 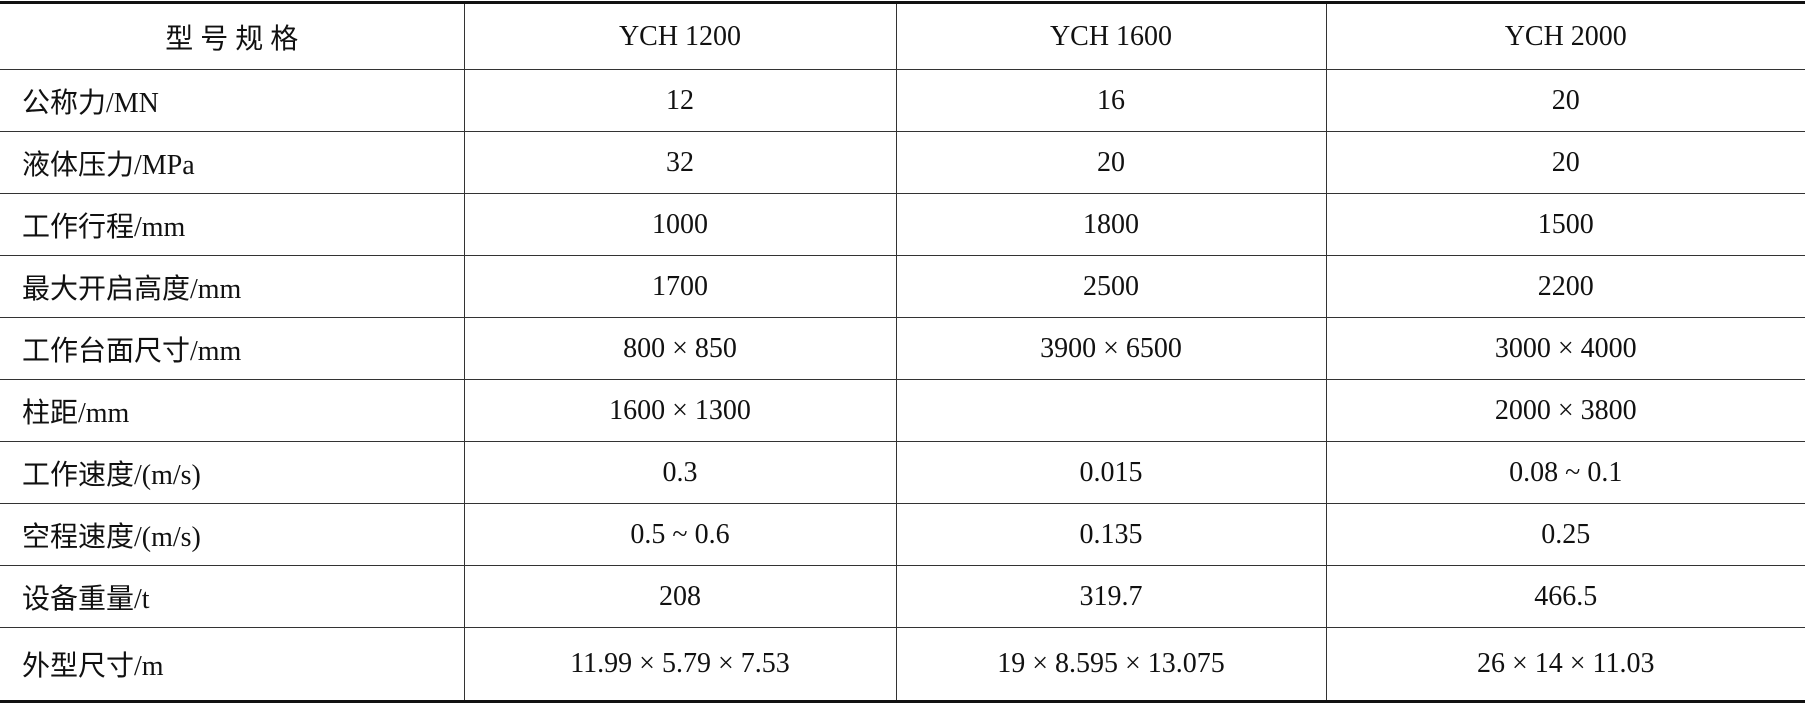 I want to click on header-cell: YCH 2000, so click(x=1565, y=35).